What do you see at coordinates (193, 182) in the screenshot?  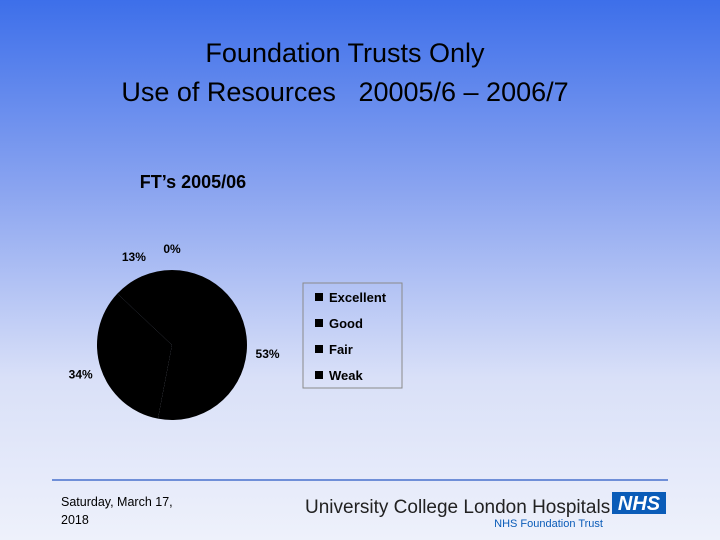 I see `chart-title: FT’s 2005/06` at bounding box center [193, 182].